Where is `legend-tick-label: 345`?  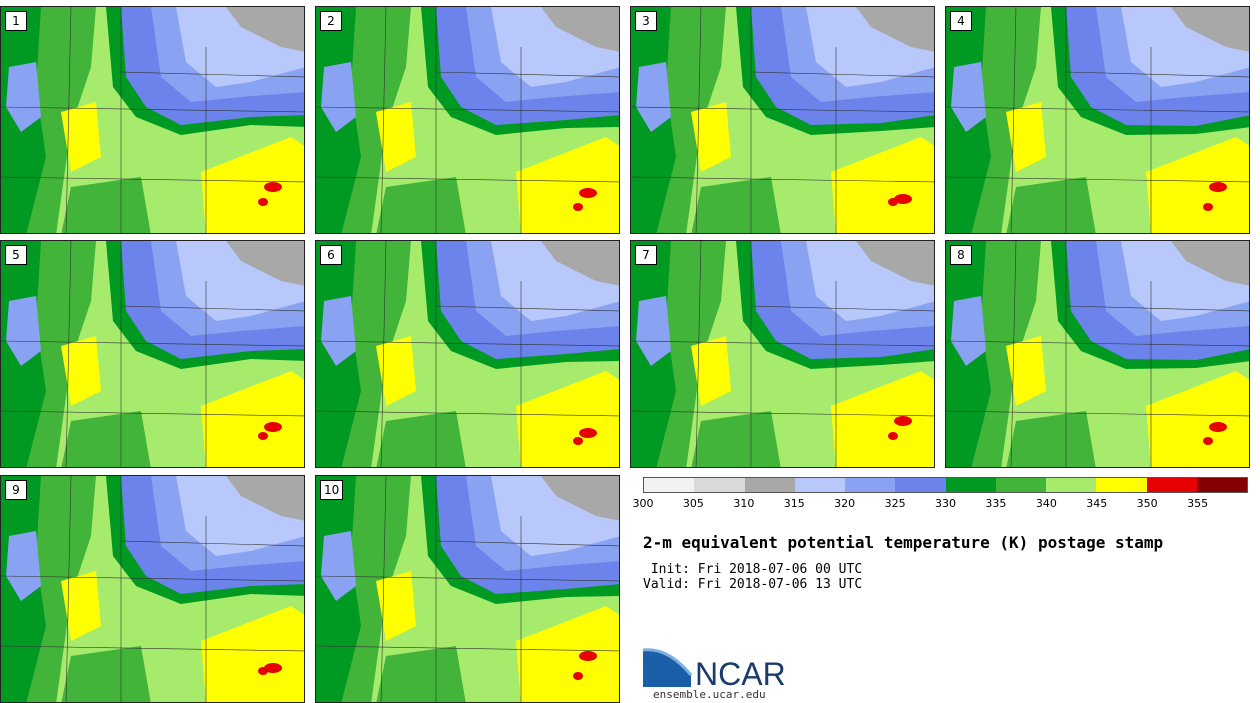
legend-tick-label: 345 is located at coordinates (1097, 503).